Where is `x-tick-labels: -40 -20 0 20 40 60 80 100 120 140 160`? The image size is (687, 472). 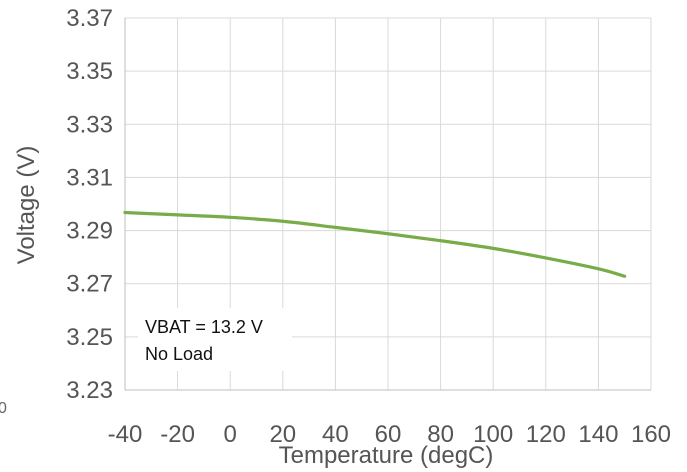
x-tick-labels: -40 -20 0 20 40 60 80 100 120 140 160 is located at coordinates (389, 434).